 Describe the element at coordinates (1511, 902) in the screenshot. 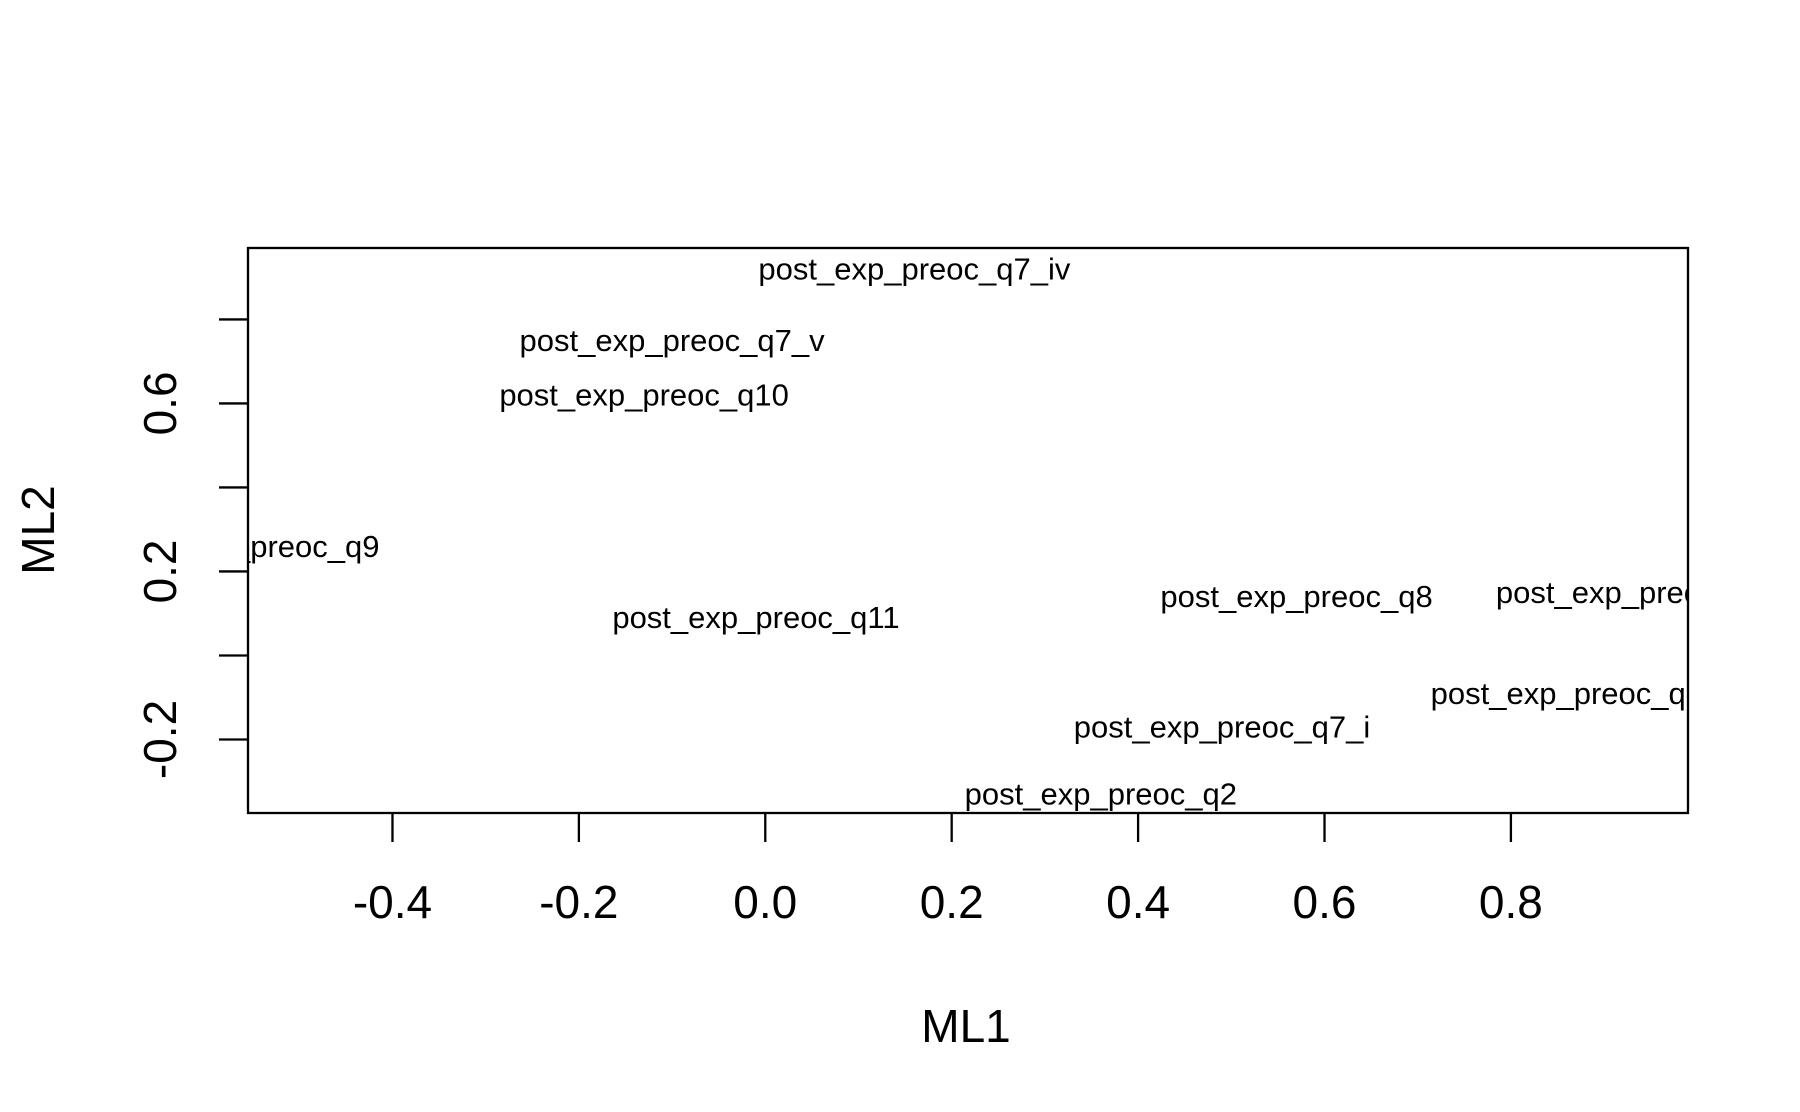

I see `x-tick-label: 0.8` at that location.